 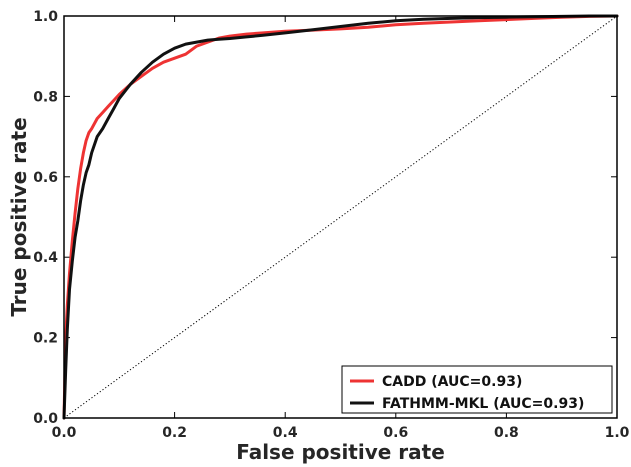 What do you see at coordinates (45, 258) in the screenshot?
I see `y-tick-label: 0.4` at bounding box center [45, 258].